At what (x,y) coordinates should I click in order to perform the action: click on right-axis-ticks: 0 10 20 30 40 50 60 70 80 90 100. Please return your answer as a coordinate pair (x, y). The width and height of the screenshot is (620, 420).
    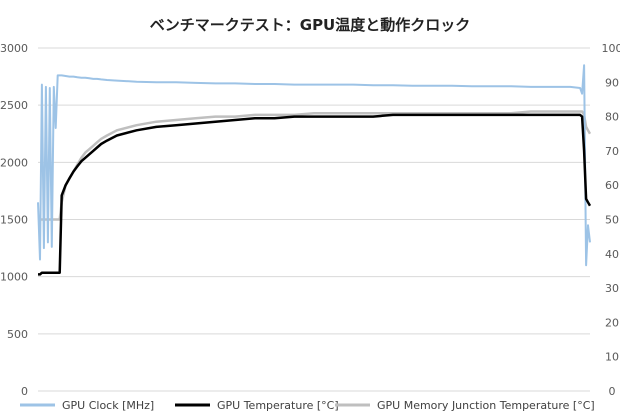
    Looking at the image, I should click on (611, 220).